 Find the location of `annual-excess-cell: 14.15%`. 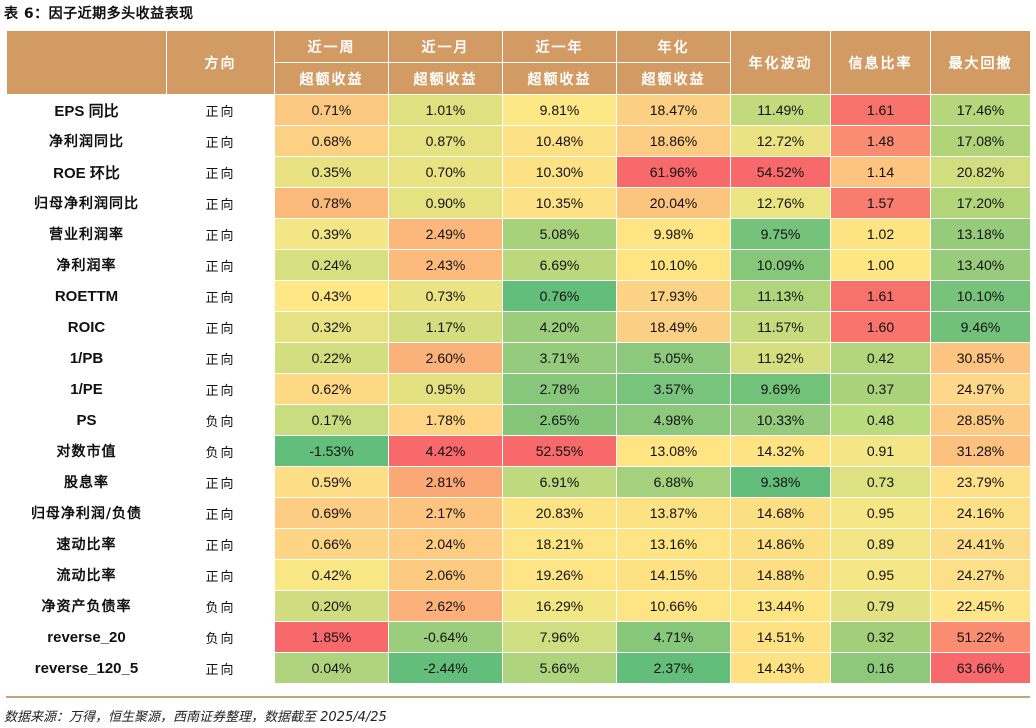

annual-excess-cell: 14.15% is located at coordinates (673, 575).